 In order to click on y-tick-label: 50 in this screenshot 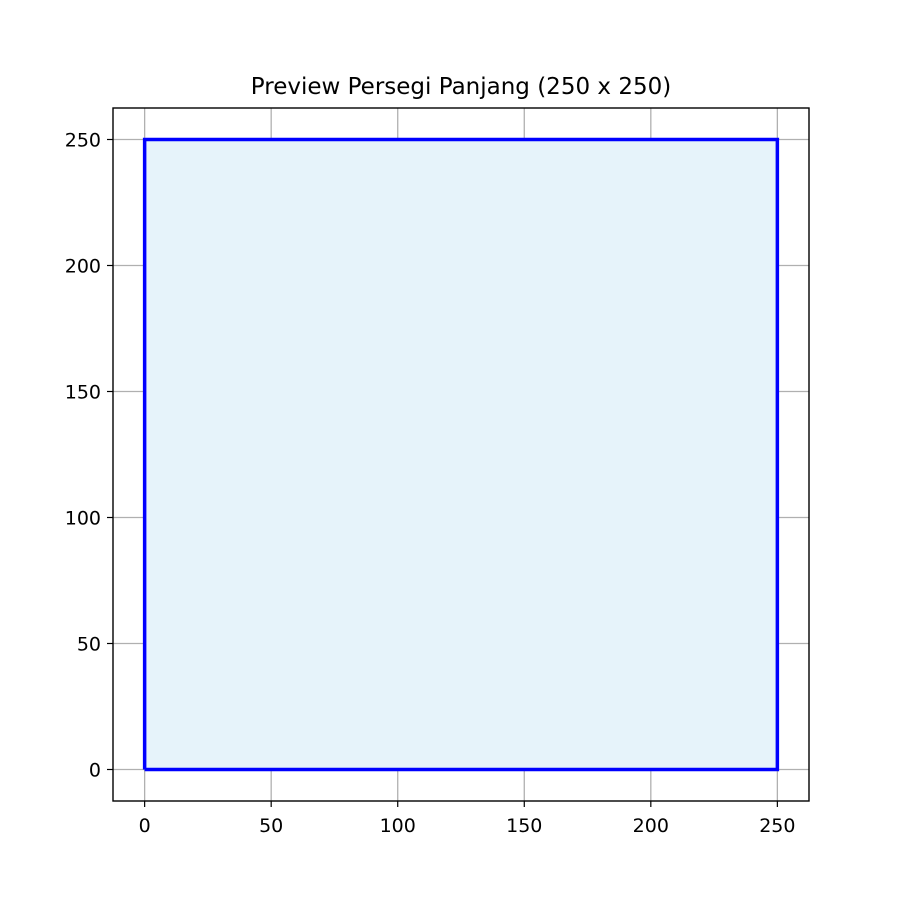, I will do `click(89, 645)`.